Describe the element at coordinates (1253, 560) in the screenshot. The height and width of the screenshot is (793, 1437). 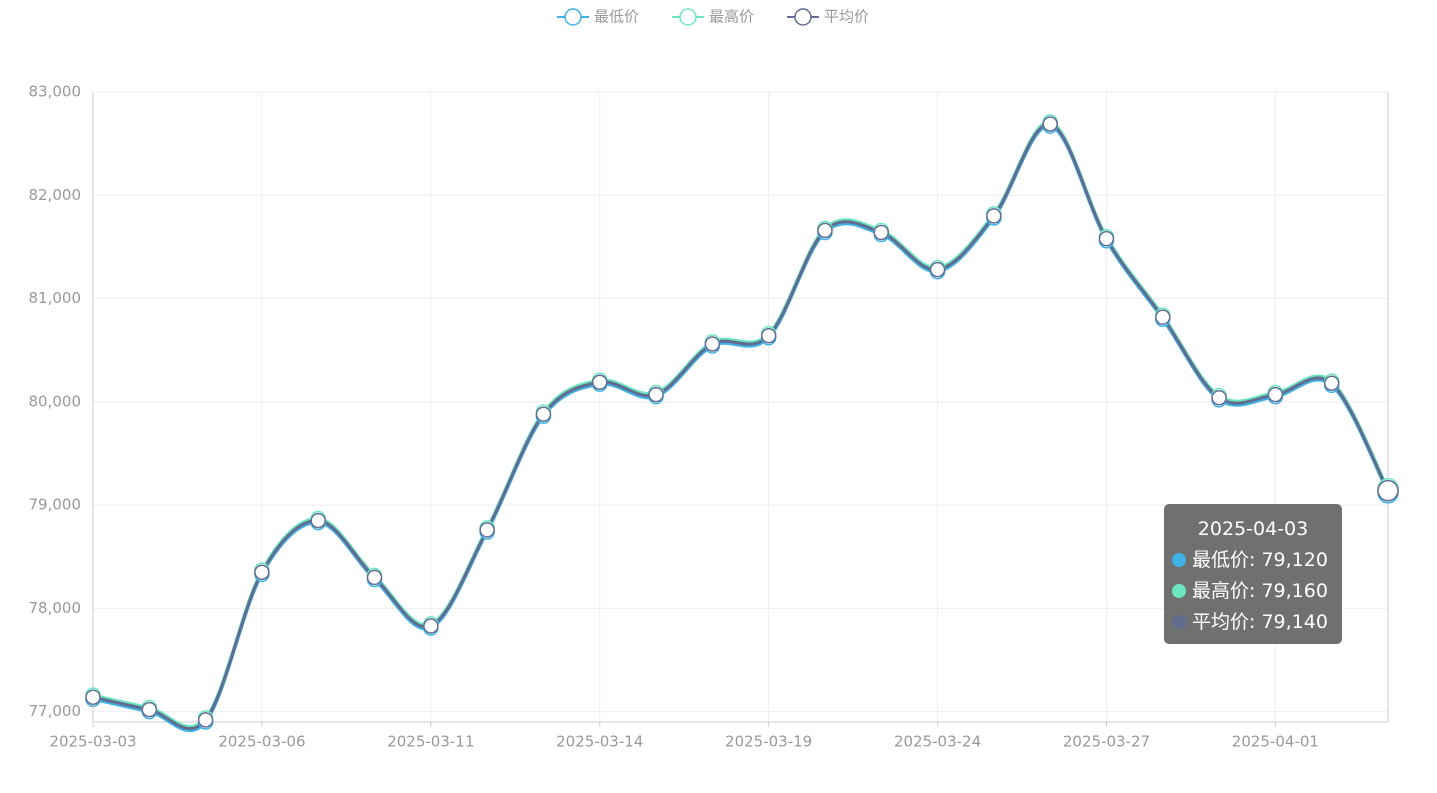
I see `tooltip-row: 最低价: 79,120` at that location.